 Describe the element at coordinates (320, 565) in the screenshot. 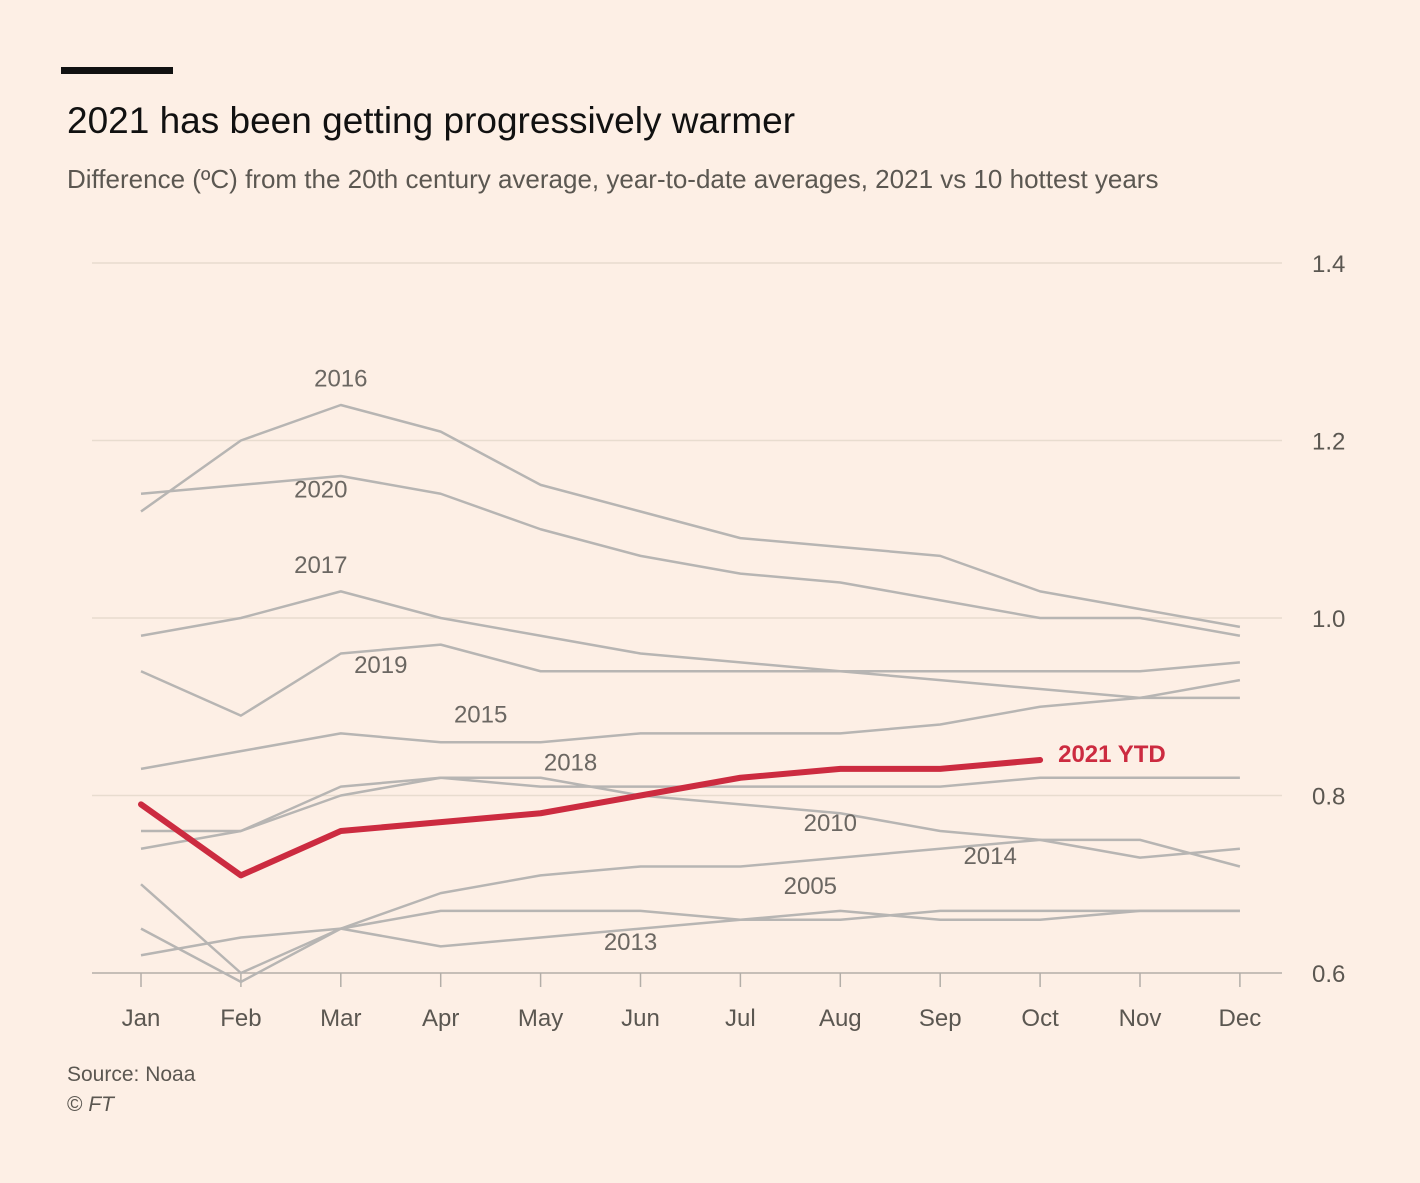

I see `series-label-2017: 2017` at that location.